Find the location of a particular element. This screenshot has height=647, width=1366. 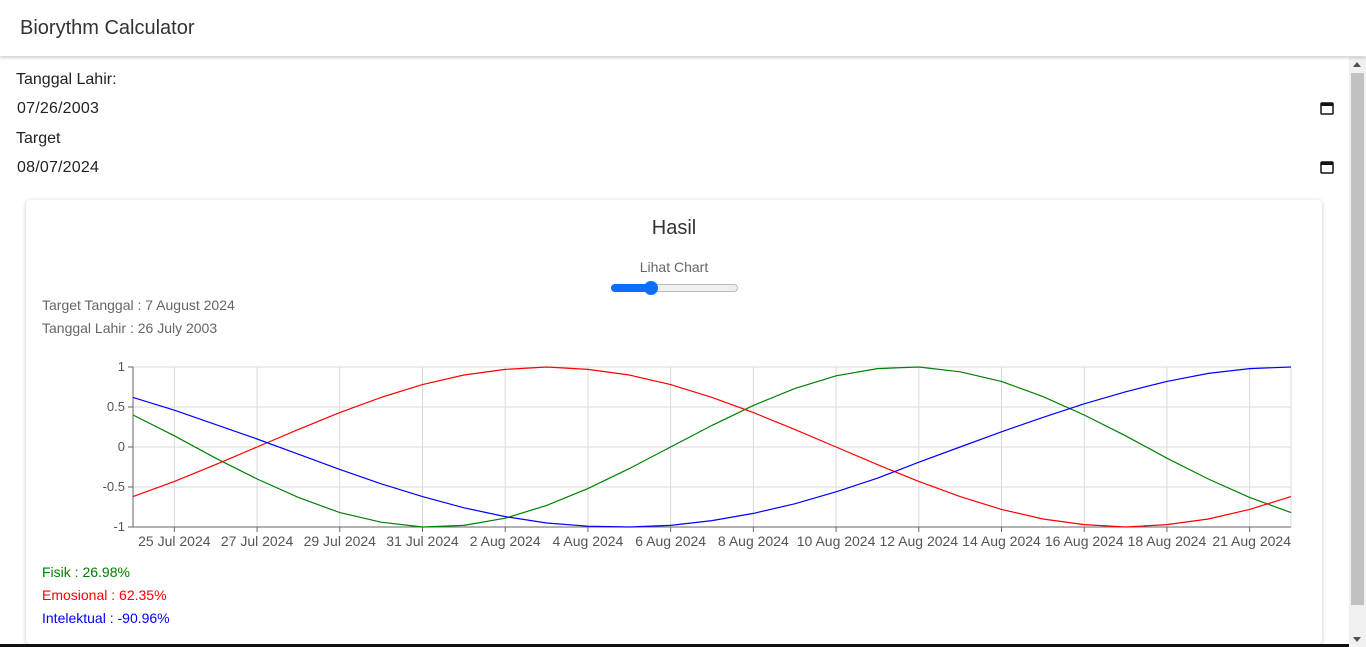

scrollbar-thumb is located at coordinates (1357, 339).